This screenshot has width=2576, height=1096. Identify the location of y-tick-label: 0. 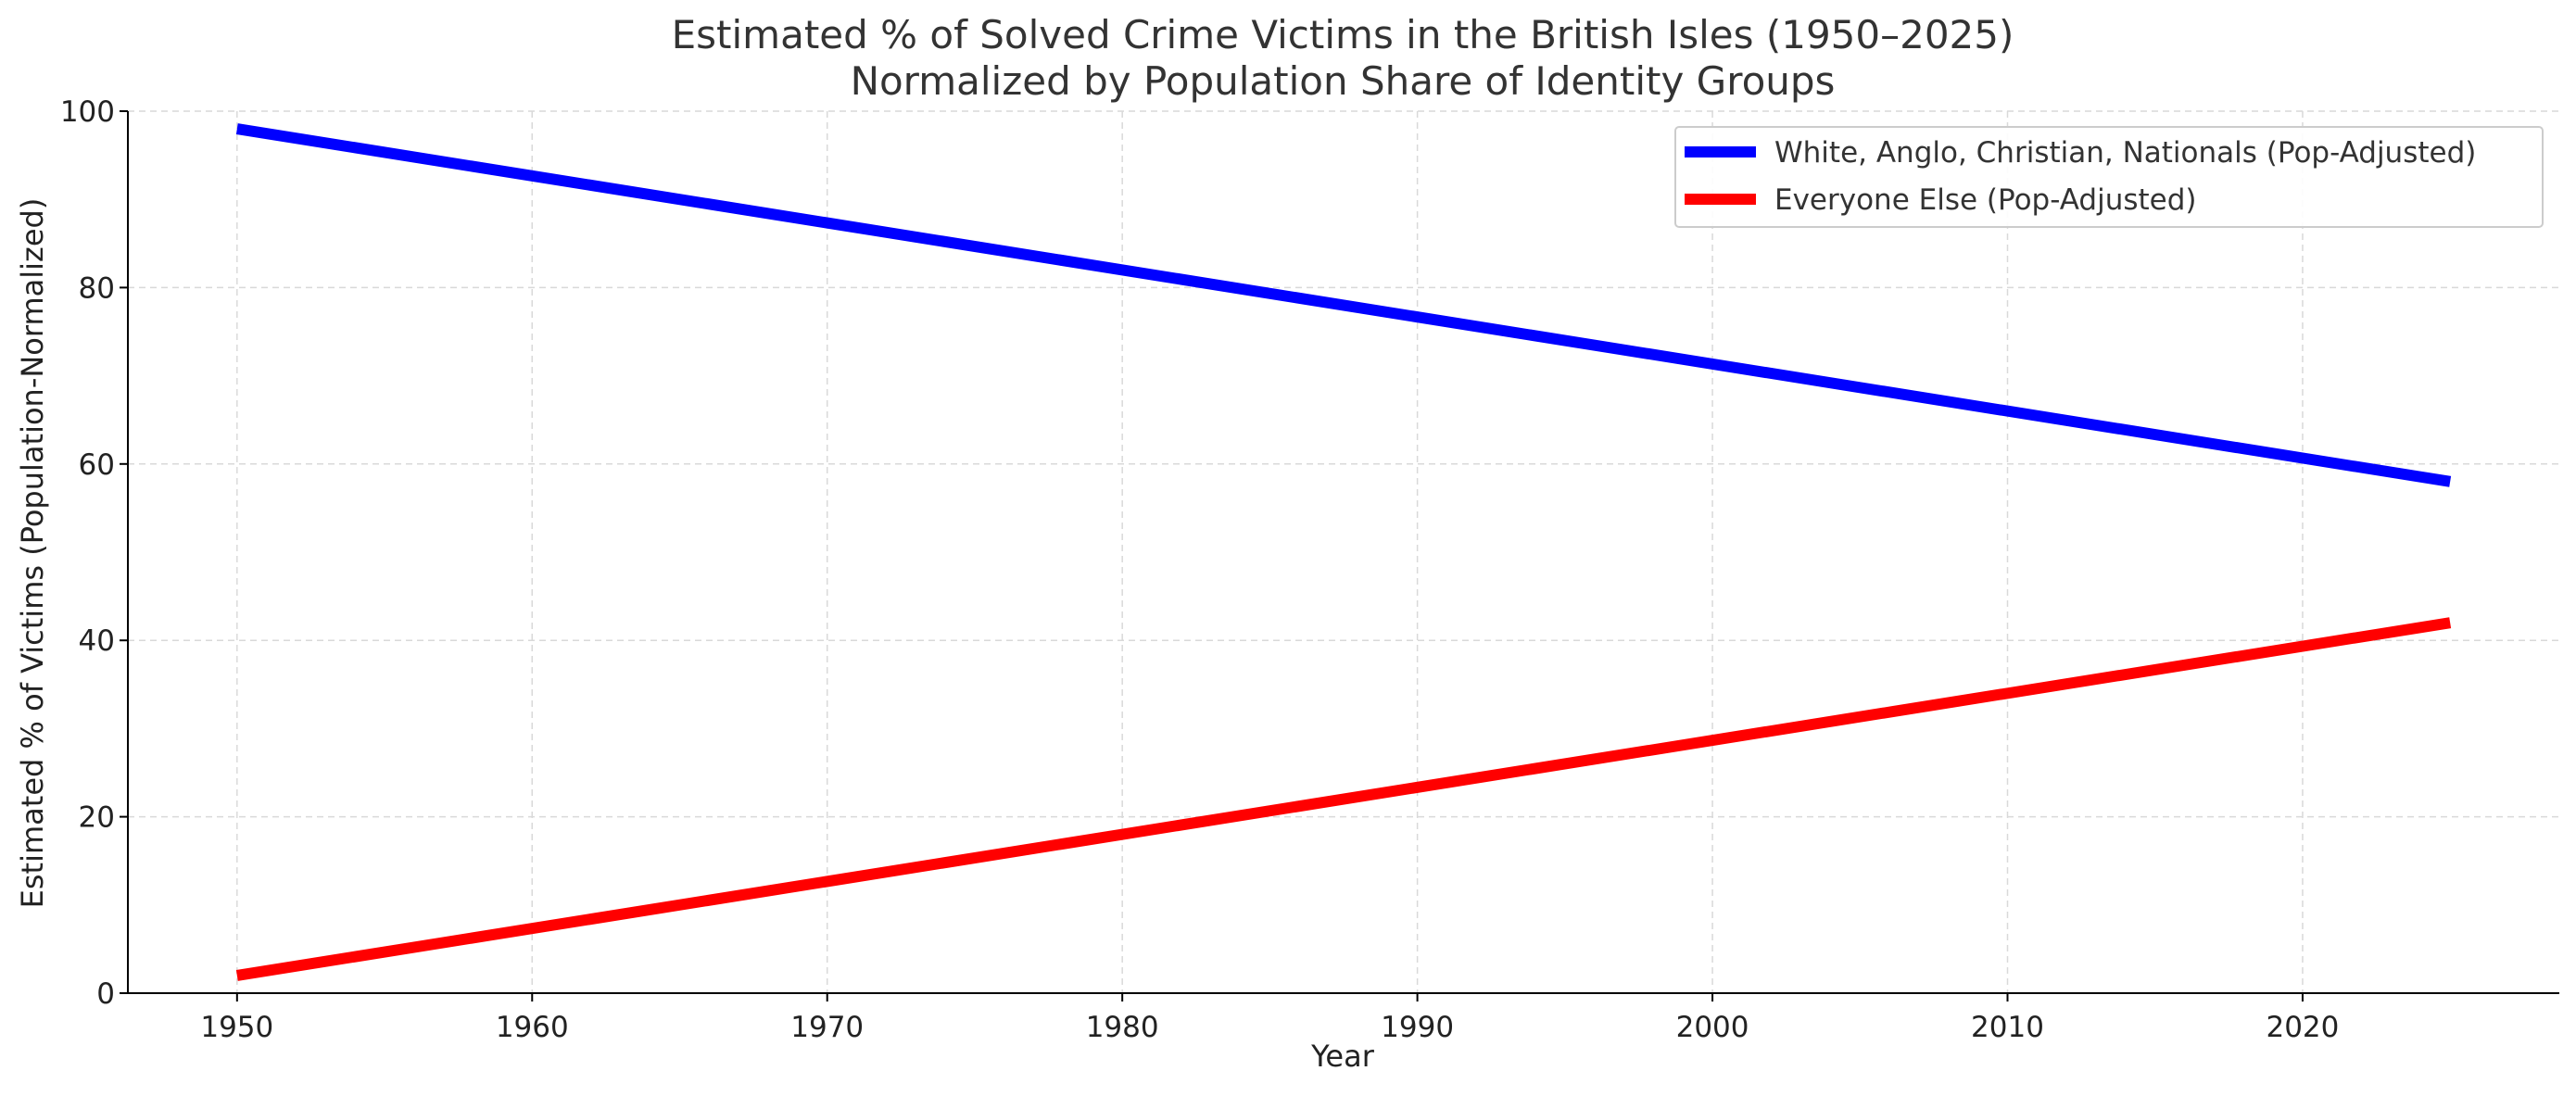
(105, 994).